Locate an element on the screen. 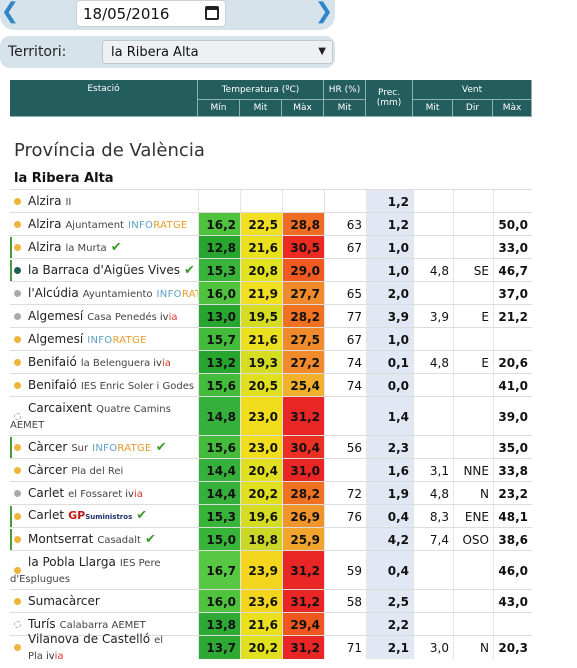 This screenshot has width=577, height=668. cell-prec: 1,2 is located at coordinates (389, 224).